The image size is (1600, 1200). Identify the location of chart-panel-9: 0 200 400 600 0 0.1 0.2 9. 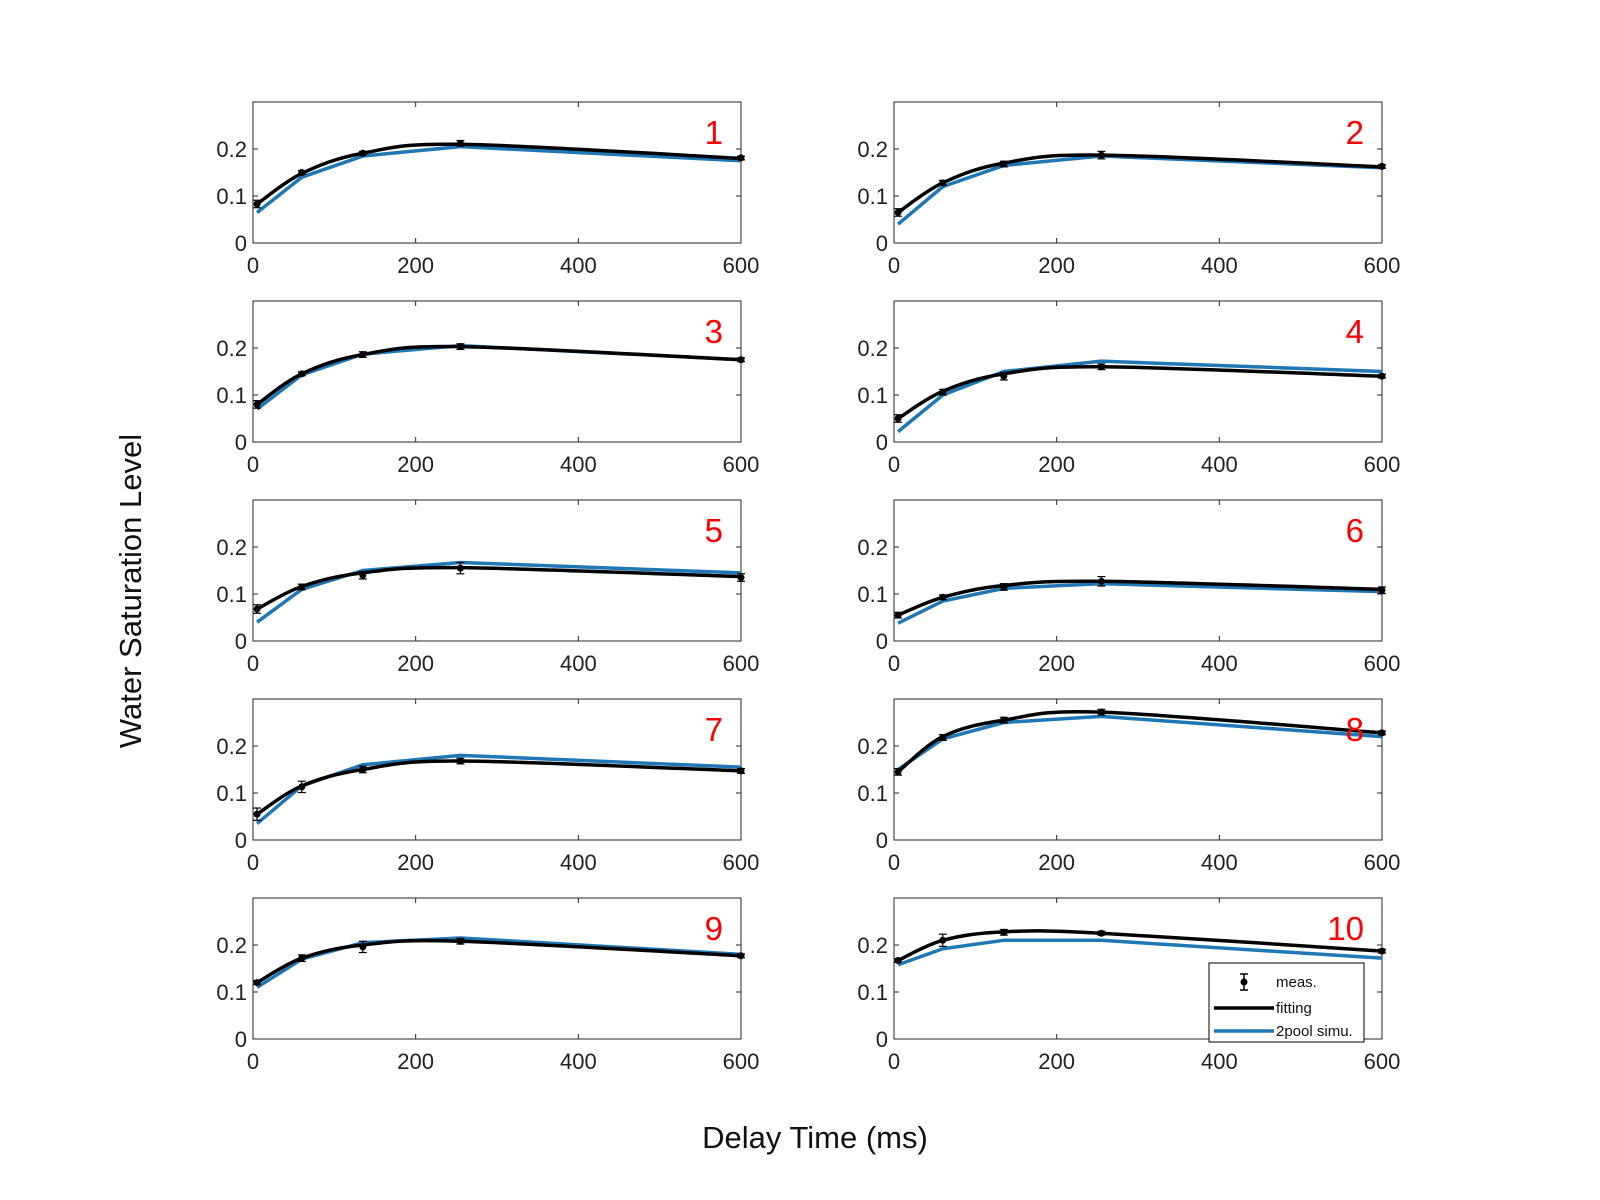
(487, 985).